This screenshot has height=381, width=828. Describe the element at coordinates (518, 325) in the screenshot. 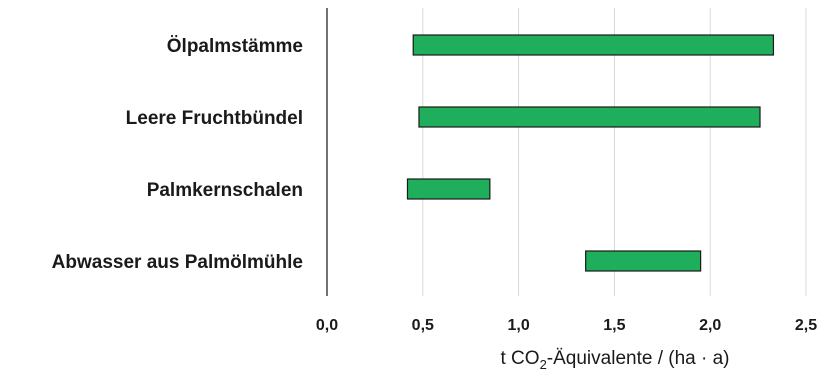

I see `x-tick-label: 1,0` at that location.